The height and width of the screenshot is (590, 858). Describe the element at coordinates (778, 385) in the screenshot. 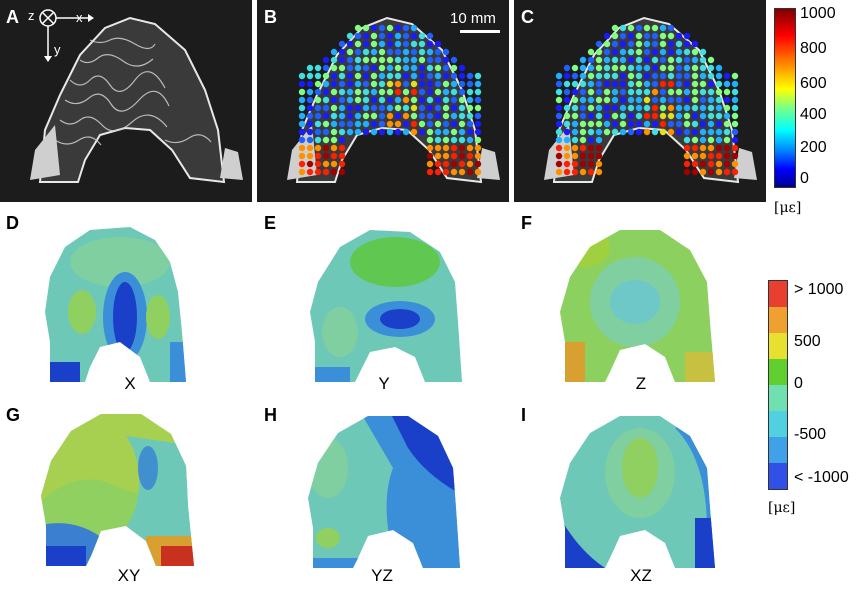

I see `colorbar-discrete` at that location.